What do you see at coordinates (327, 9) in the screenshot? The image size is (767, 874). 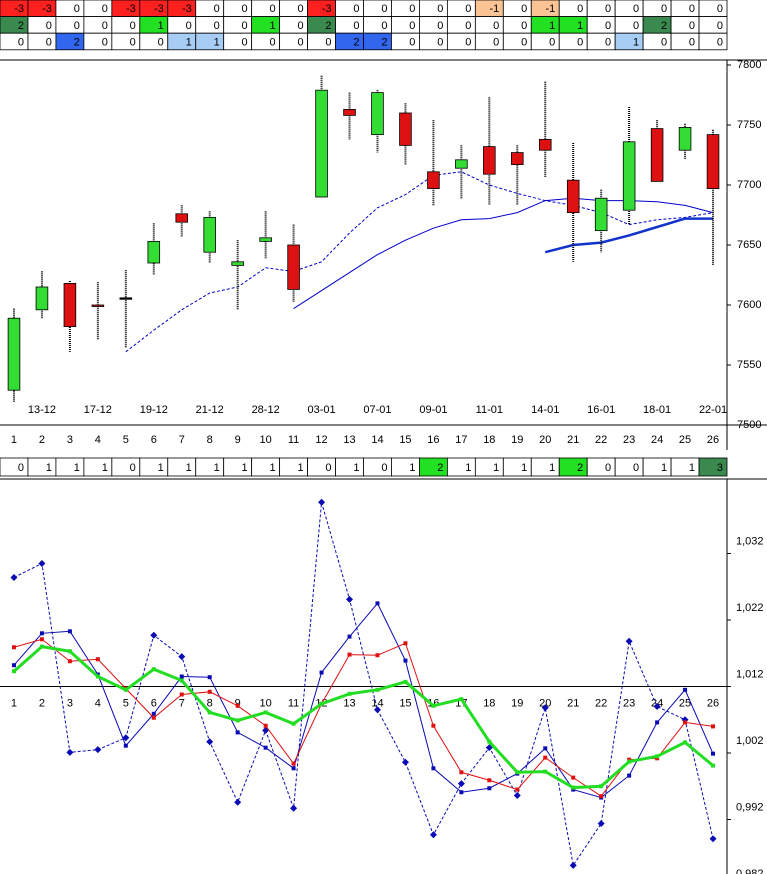 I see `cell-value: -3` at bounding box center [327, 9].